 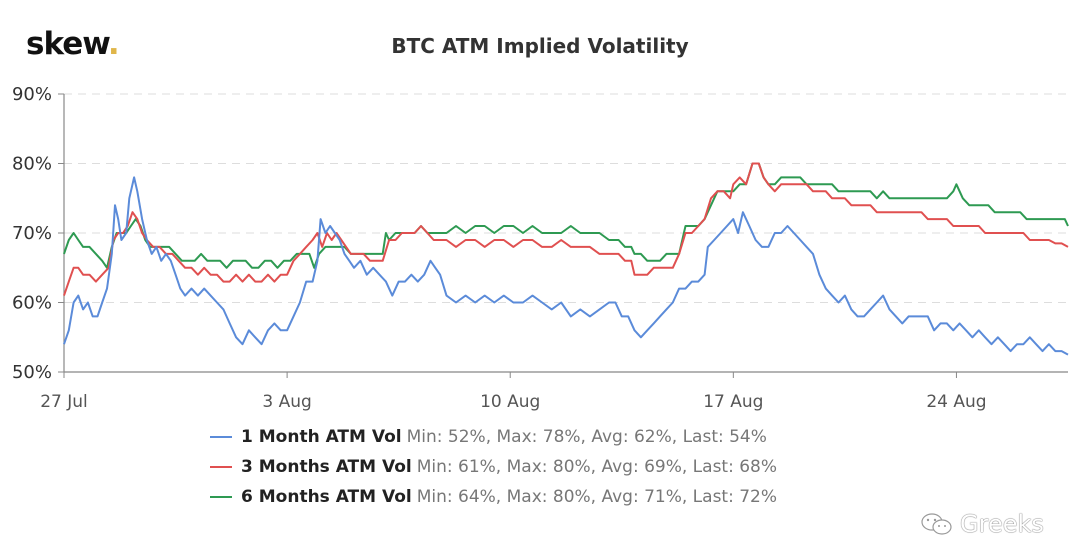 I want to click on legend-swatch-6m, so click(x=221, y=497).